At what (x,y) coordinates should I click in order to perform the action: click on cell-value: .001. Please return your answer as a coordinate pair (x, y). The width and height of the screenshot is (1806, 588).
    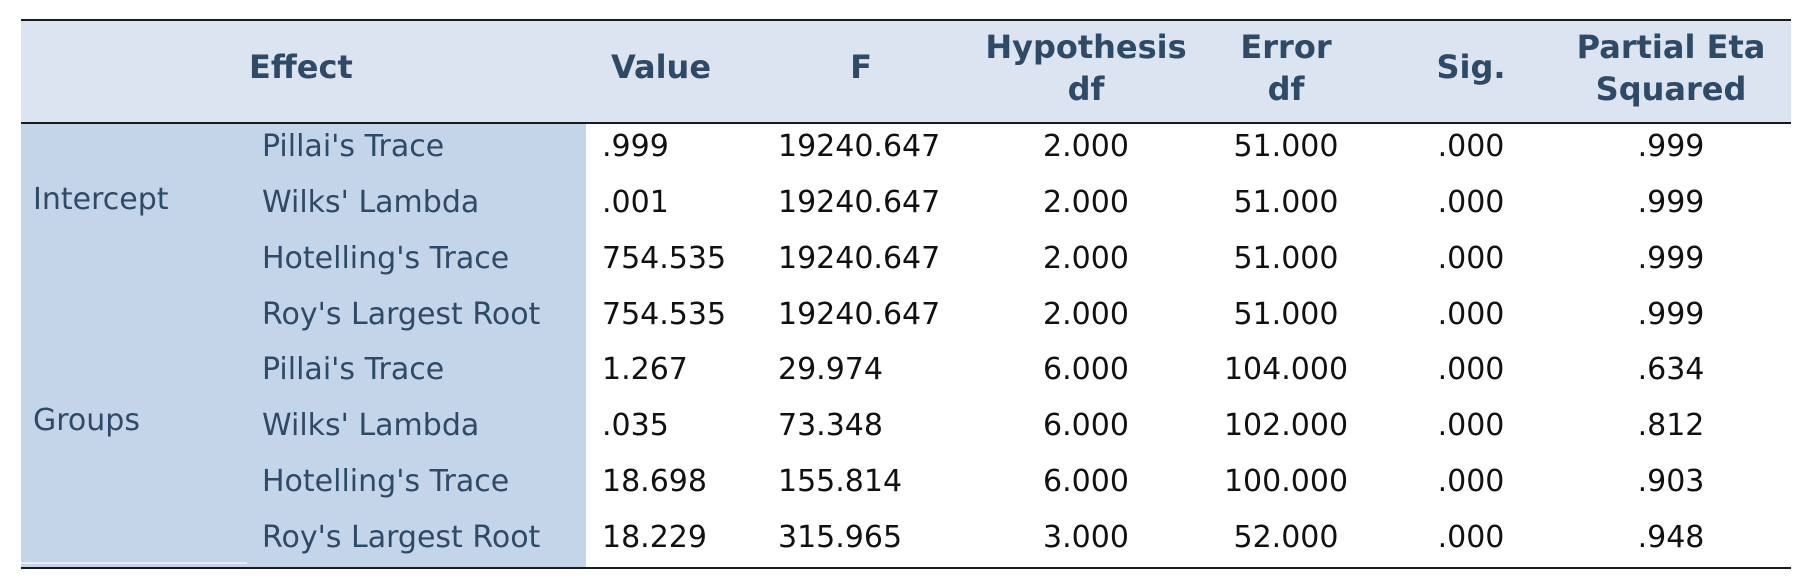
    Looking at the image, I should click on (635, 202).